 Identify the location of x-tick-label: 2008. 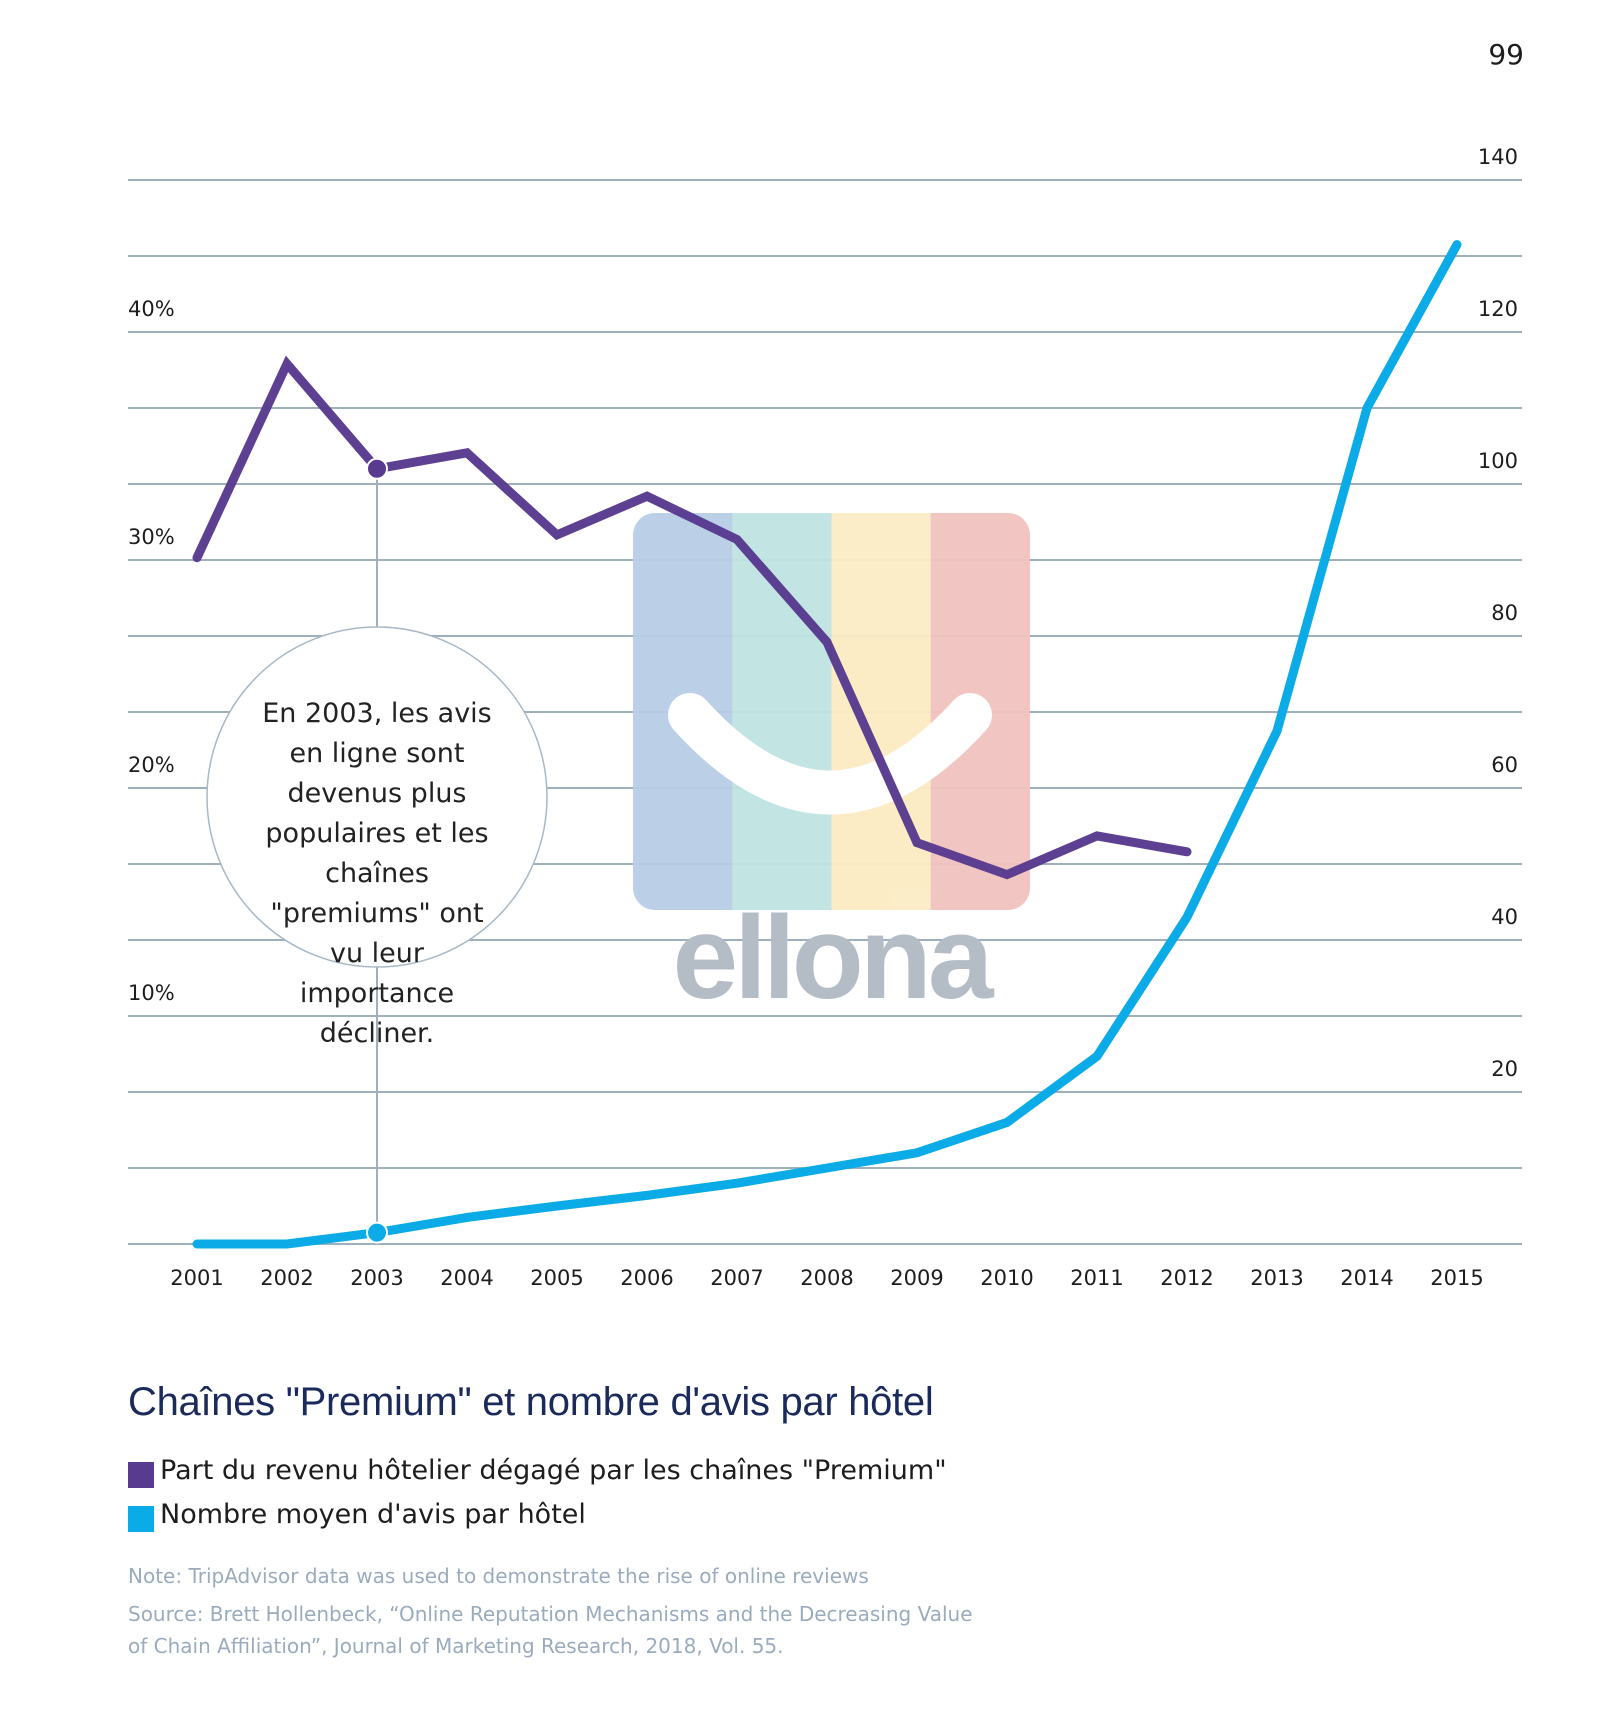
(826, 1278).